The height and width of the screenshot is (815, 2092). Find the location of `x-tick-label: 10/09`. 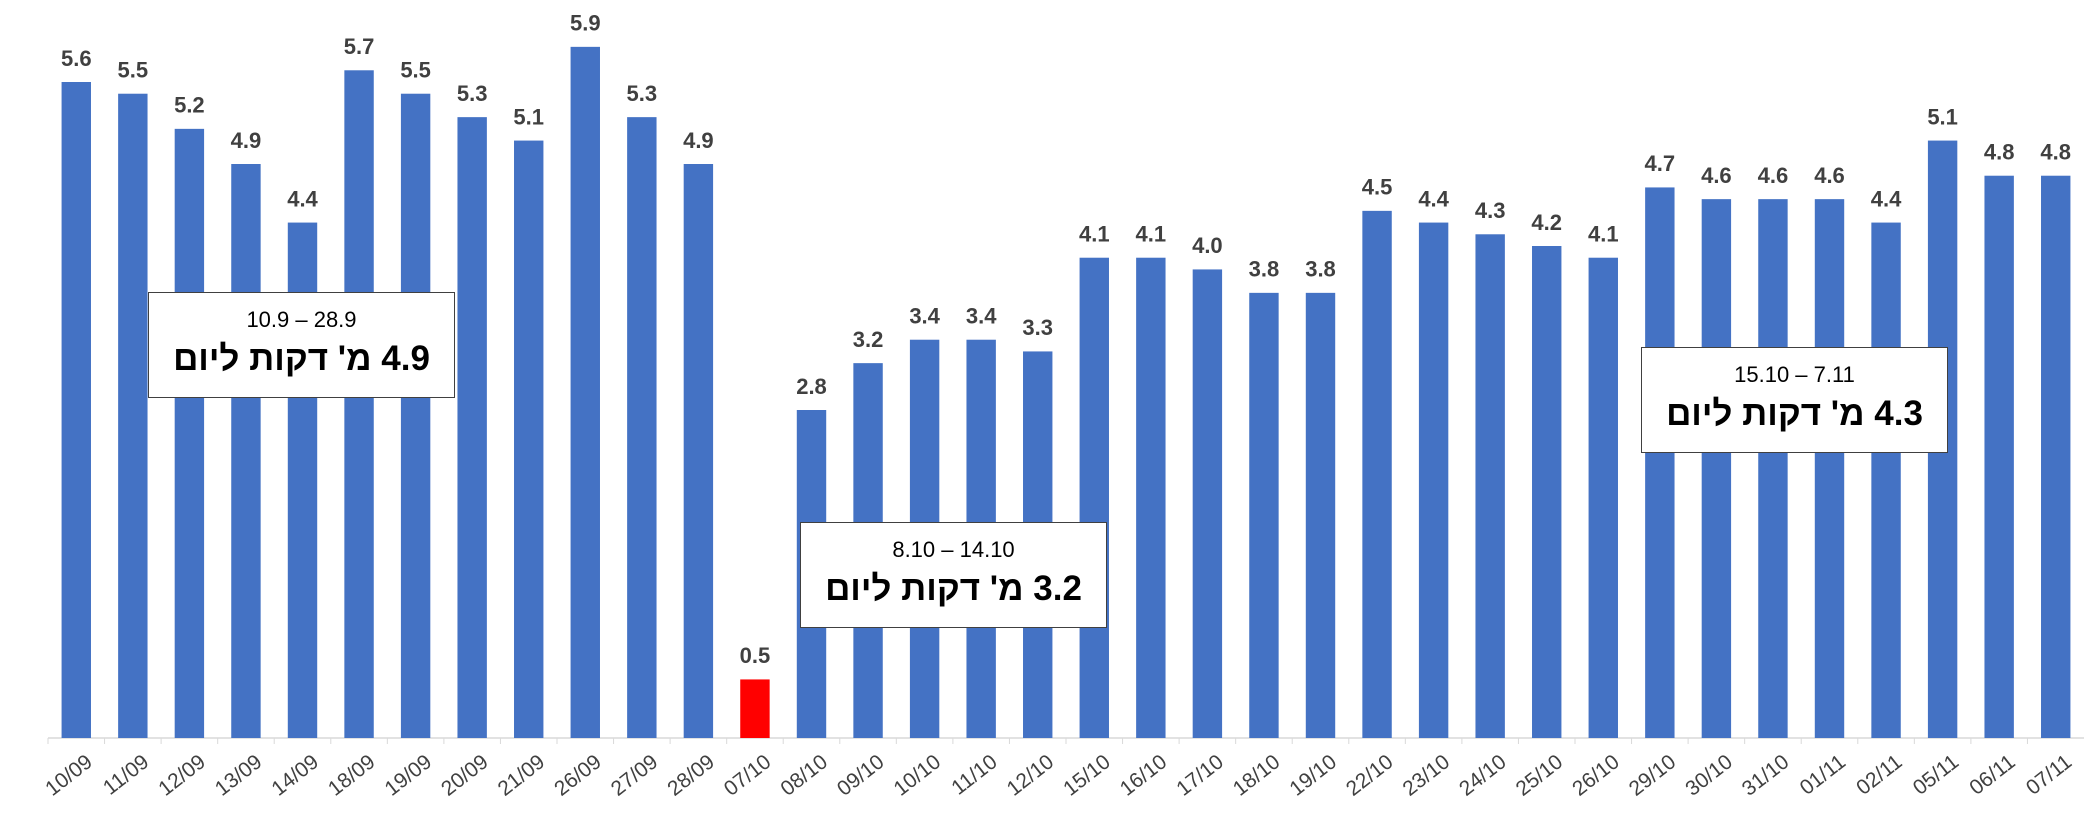

x-tick-label: 10/09 is located at coordinates (69, 775).